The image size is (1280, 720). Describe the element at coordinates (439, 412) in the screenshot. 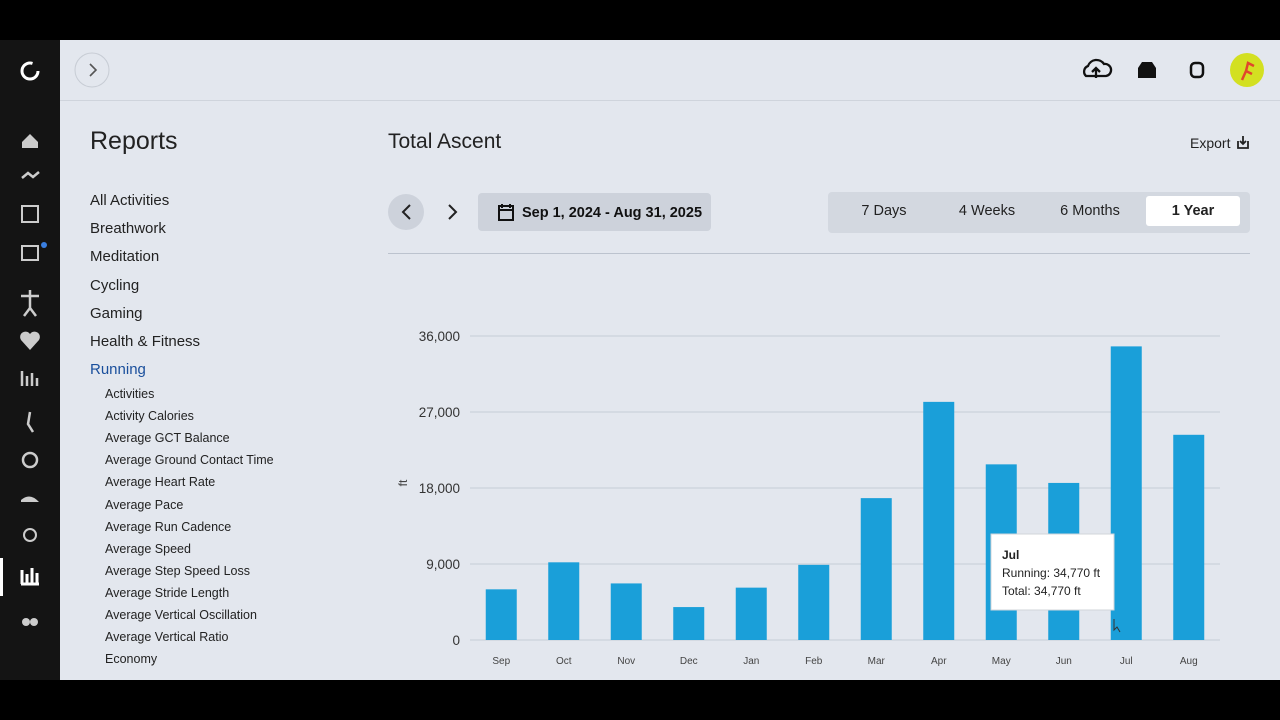

I see `y-tick-label: 27,000` at that location.